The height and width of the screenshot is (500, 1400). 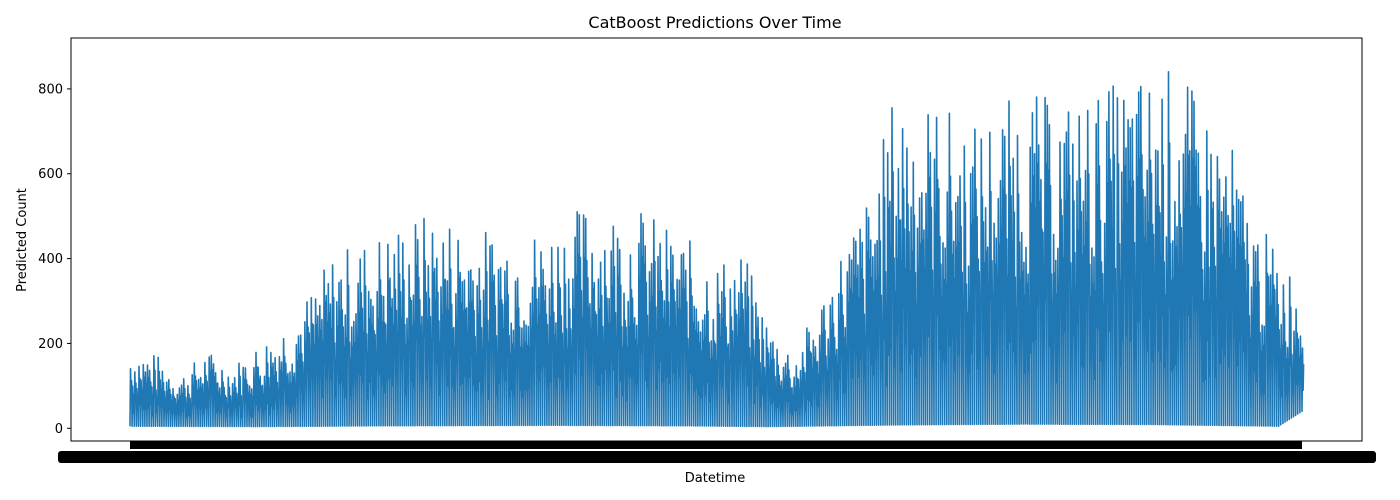 What do you see at coordinates (50, 259) in the screenshot?
I see `y-tick-label: 400` at bounding box center [50, 259].